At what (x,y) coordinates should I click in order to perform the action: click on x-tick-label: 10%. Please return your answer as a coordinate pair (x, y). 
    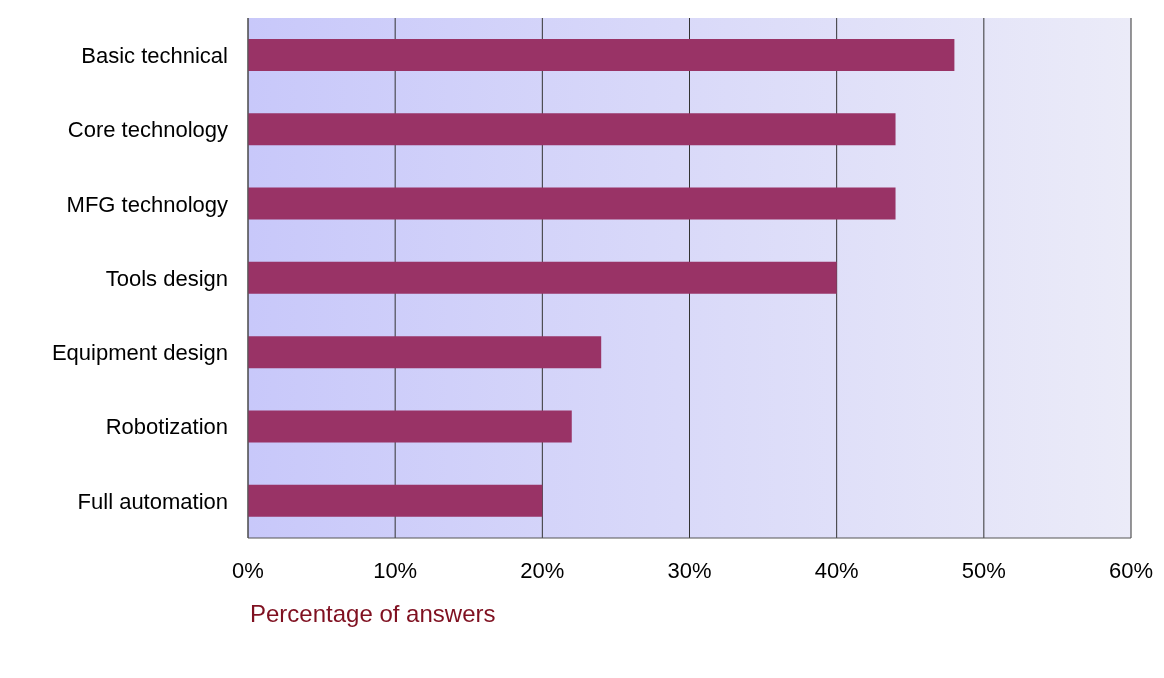
    Looking at the image, I should click on (395, 570).